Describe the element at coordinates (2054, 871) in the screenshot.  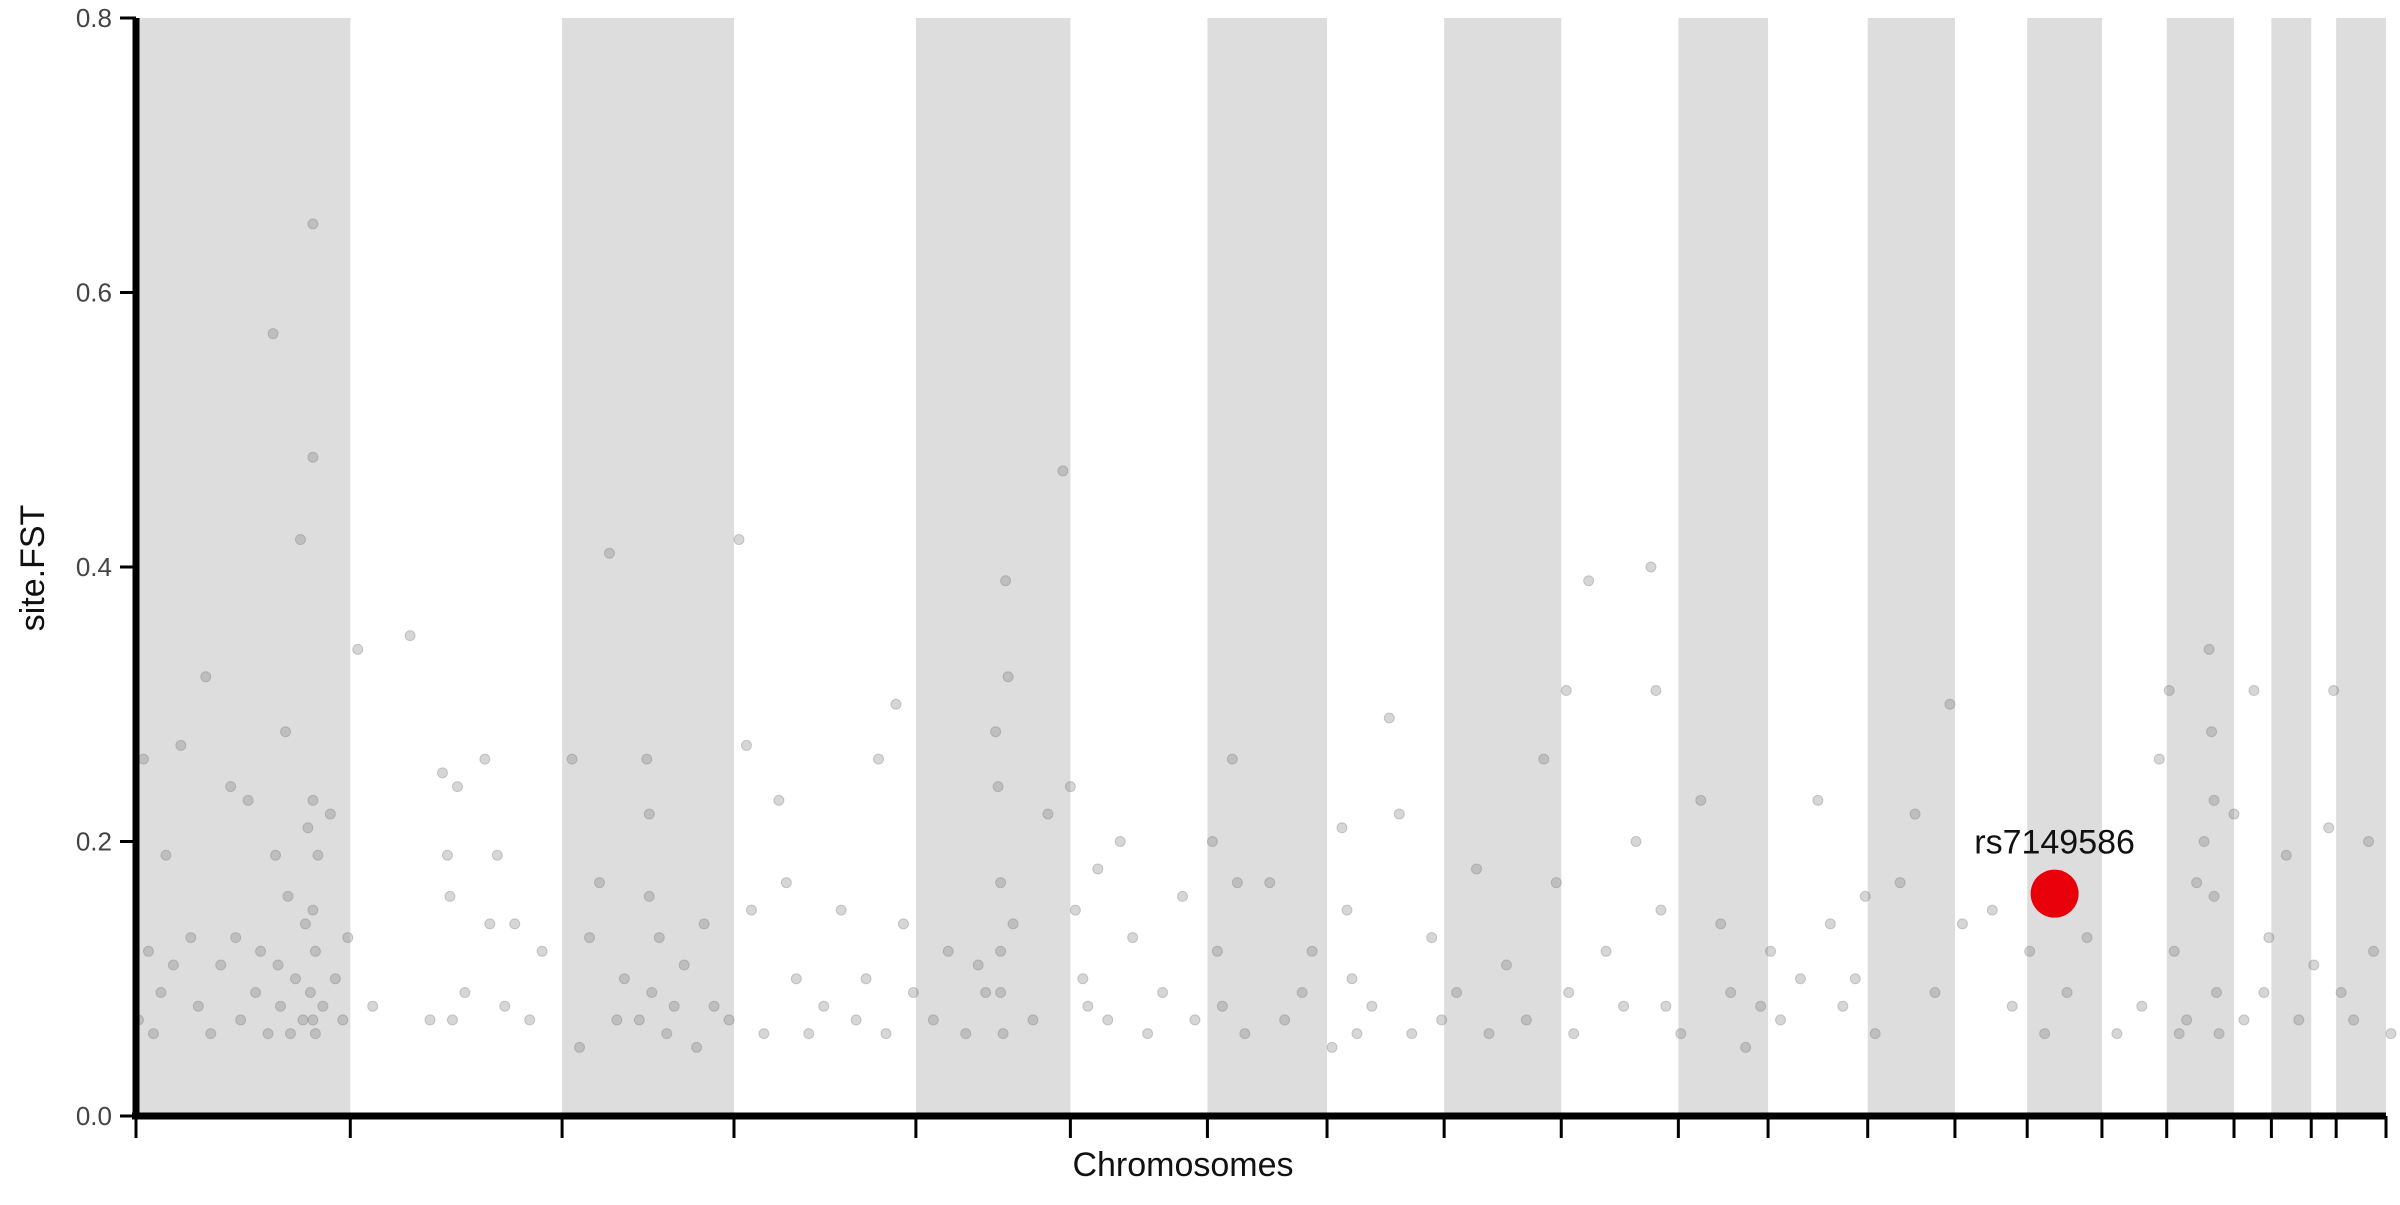
I see `highlighted-snp: rs7149586` at that location.